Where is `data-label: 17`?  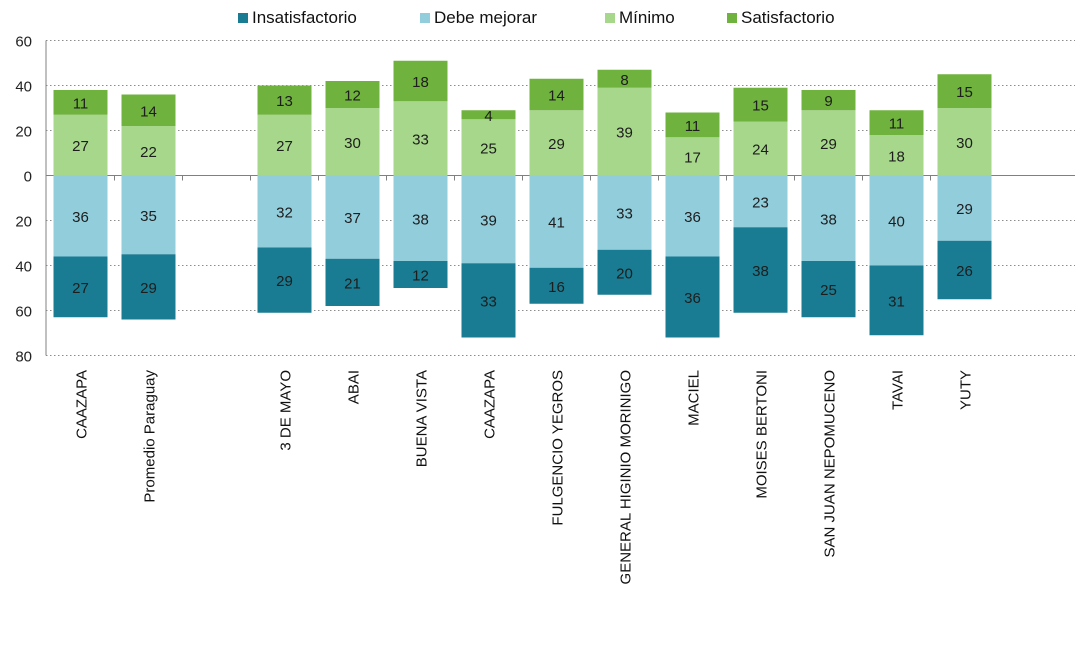
data-label: 17 is located at coordinates (692, 157).